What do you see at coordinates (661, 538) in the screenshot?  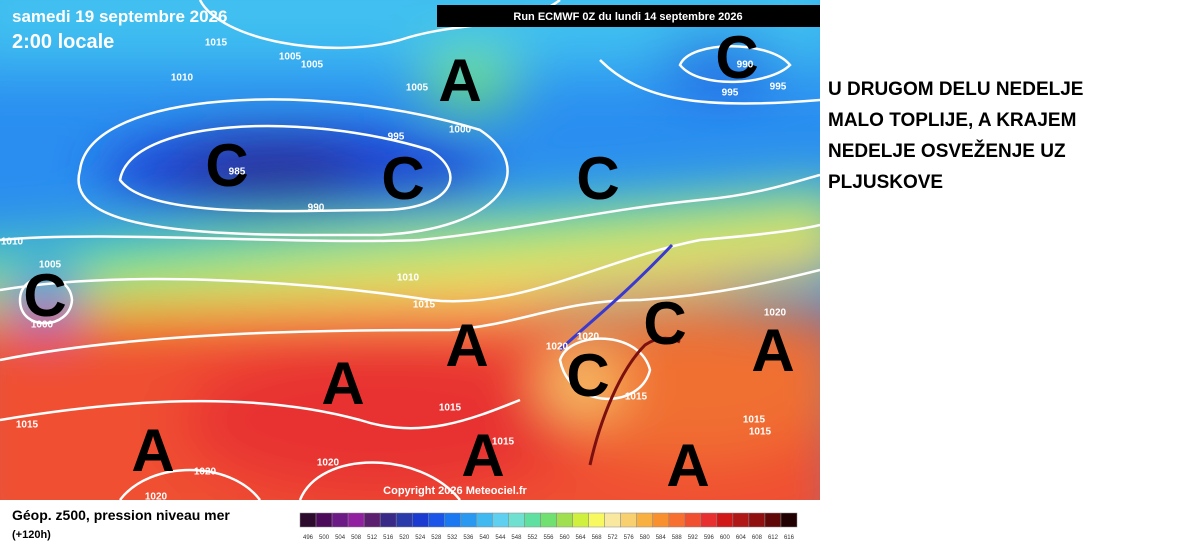 I see `legend-tick-label: 584` at bounding box center [661, 538].